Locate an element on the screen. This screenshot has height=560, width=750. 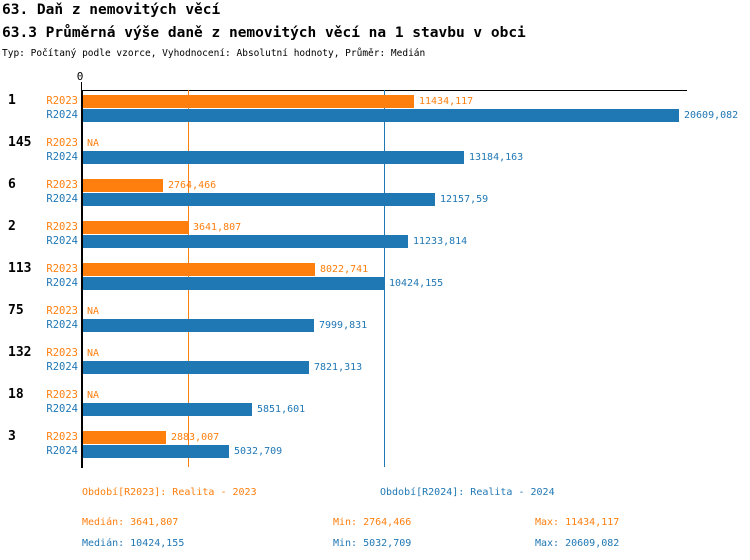
stat-min-r2023: Min: 2764,466 is located at coordinates (372, 522).